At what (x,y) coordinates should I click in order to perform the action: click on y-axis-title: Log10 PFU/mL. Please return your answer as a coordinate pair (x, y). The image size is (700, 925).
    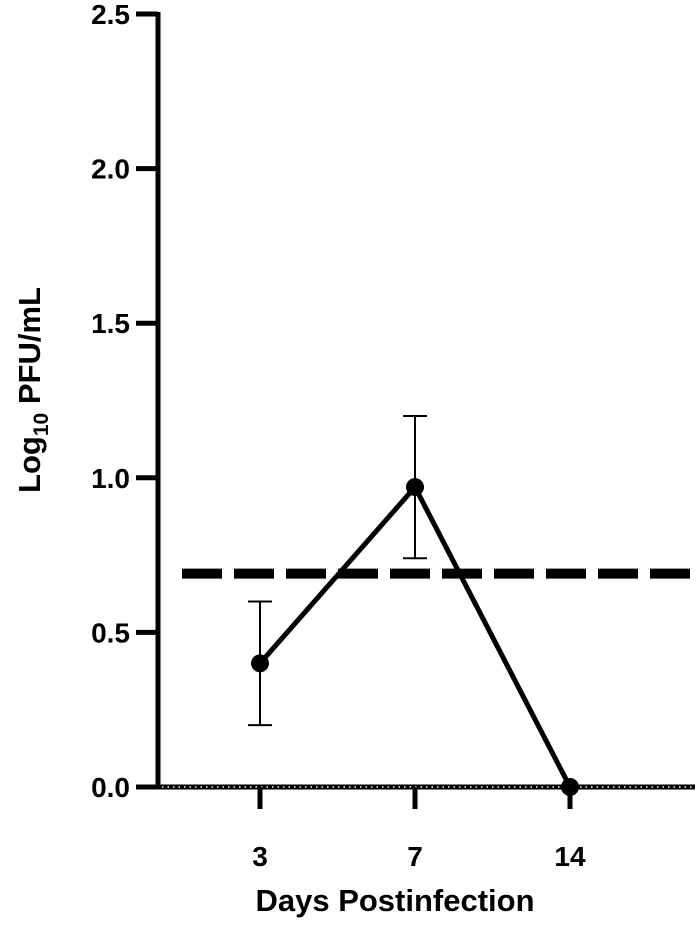
    Looking at the image, I should click on (32, 390).